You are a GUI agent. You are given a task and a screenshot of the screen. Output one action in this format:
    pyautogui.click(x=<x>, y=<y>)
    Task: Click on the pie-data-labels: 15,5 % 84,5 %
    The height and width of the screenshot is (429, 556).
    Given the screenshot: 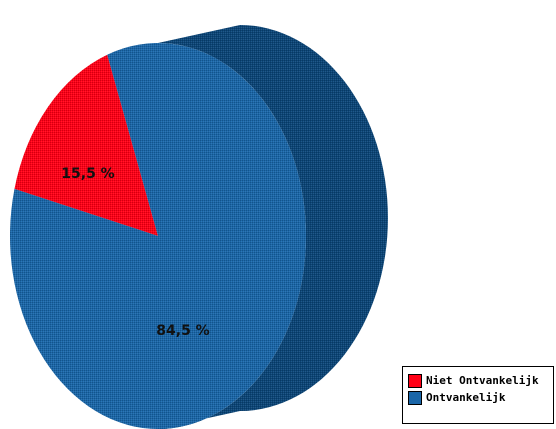 What is the action you would take?
    pyautogui.click(x=135, y=252)
    